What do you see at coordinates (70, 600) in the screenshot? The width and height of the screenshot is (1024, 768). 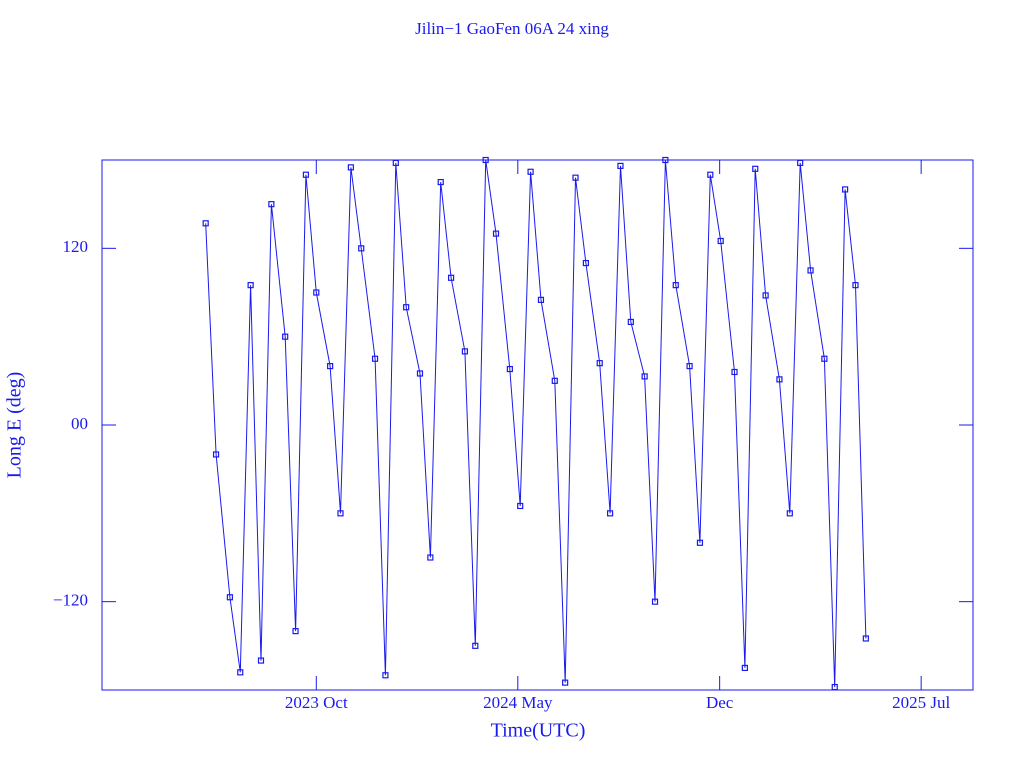 I see `y-tick-label: −120` at bounding box center [70, 600].